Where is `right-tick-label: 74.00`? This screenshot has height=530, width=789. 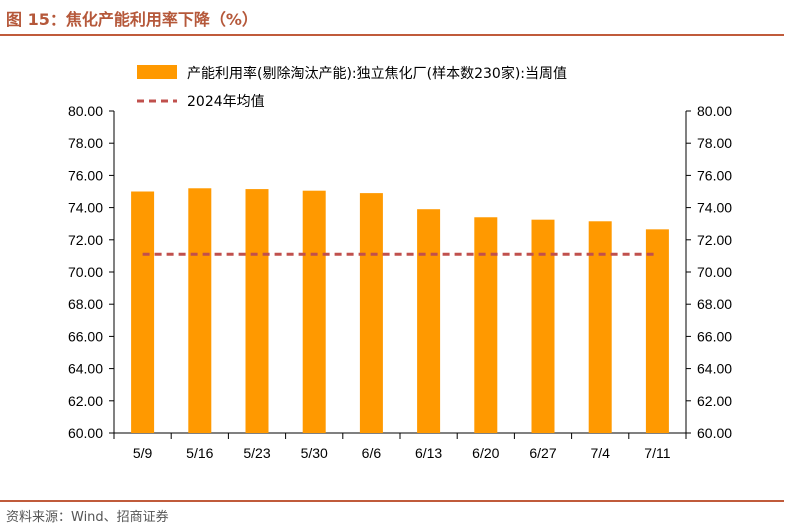 right-tick-label: 74.00 is located at coordinates (714, 208).